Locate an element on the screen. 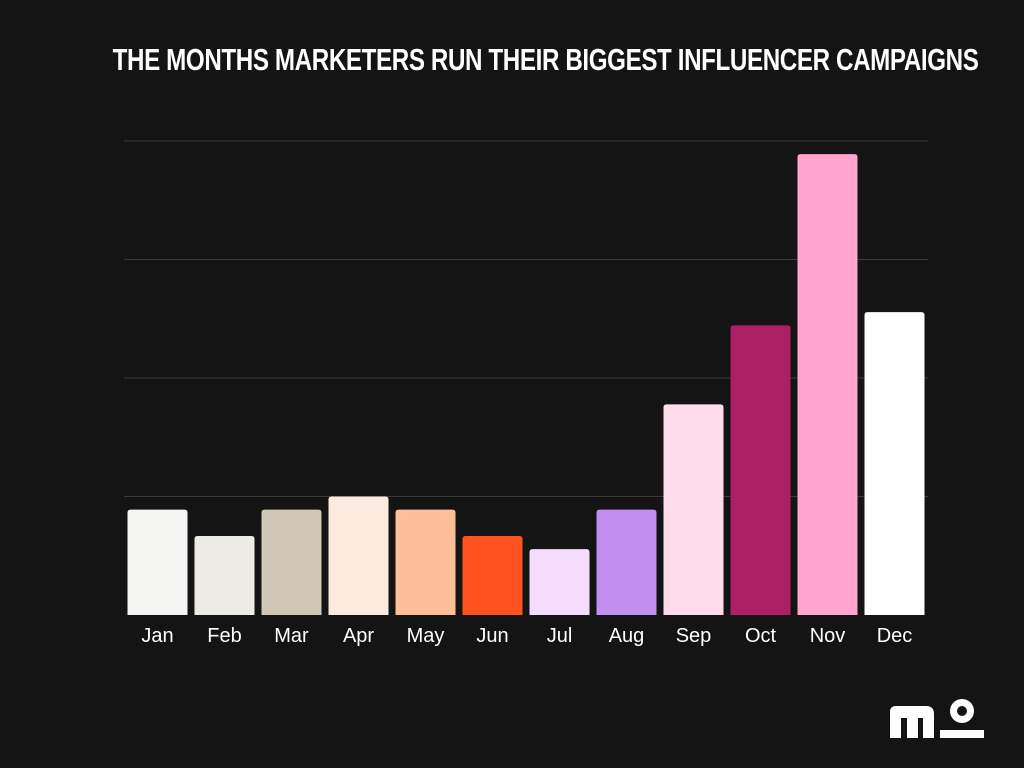 Image resolution: width=1024 pixels, height=768 pixels. x-tick-label: Nov is located at coordinates (828, 636).